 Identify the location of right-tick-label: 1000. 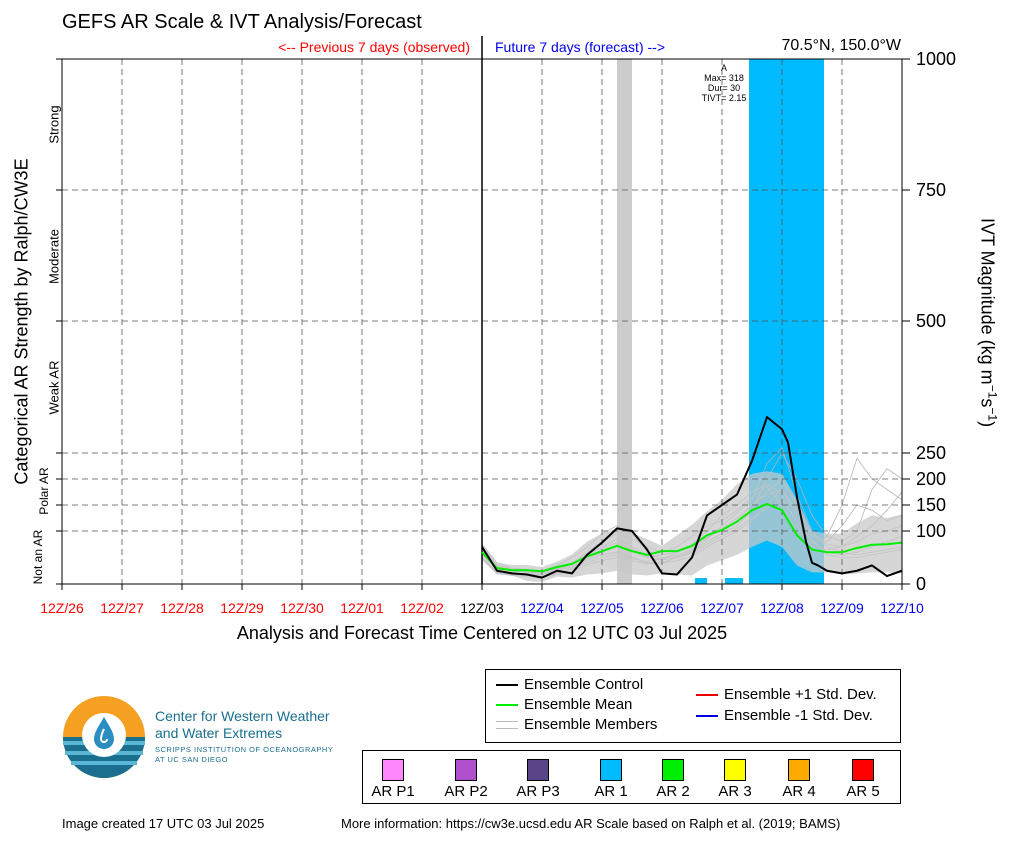
(936, 59).